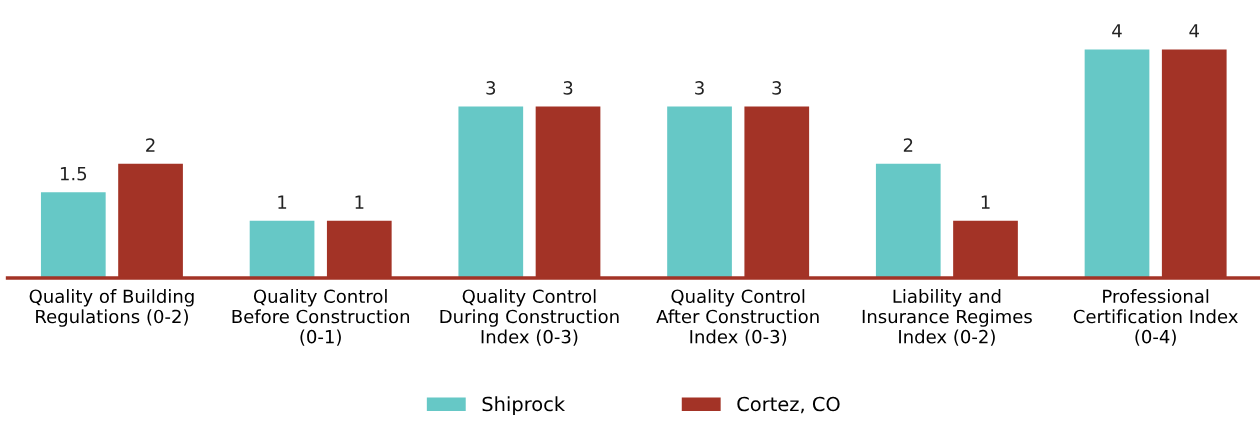  I want to click on x-tick-label: Quality Control Before Construction (0-1), so click(320, 317).